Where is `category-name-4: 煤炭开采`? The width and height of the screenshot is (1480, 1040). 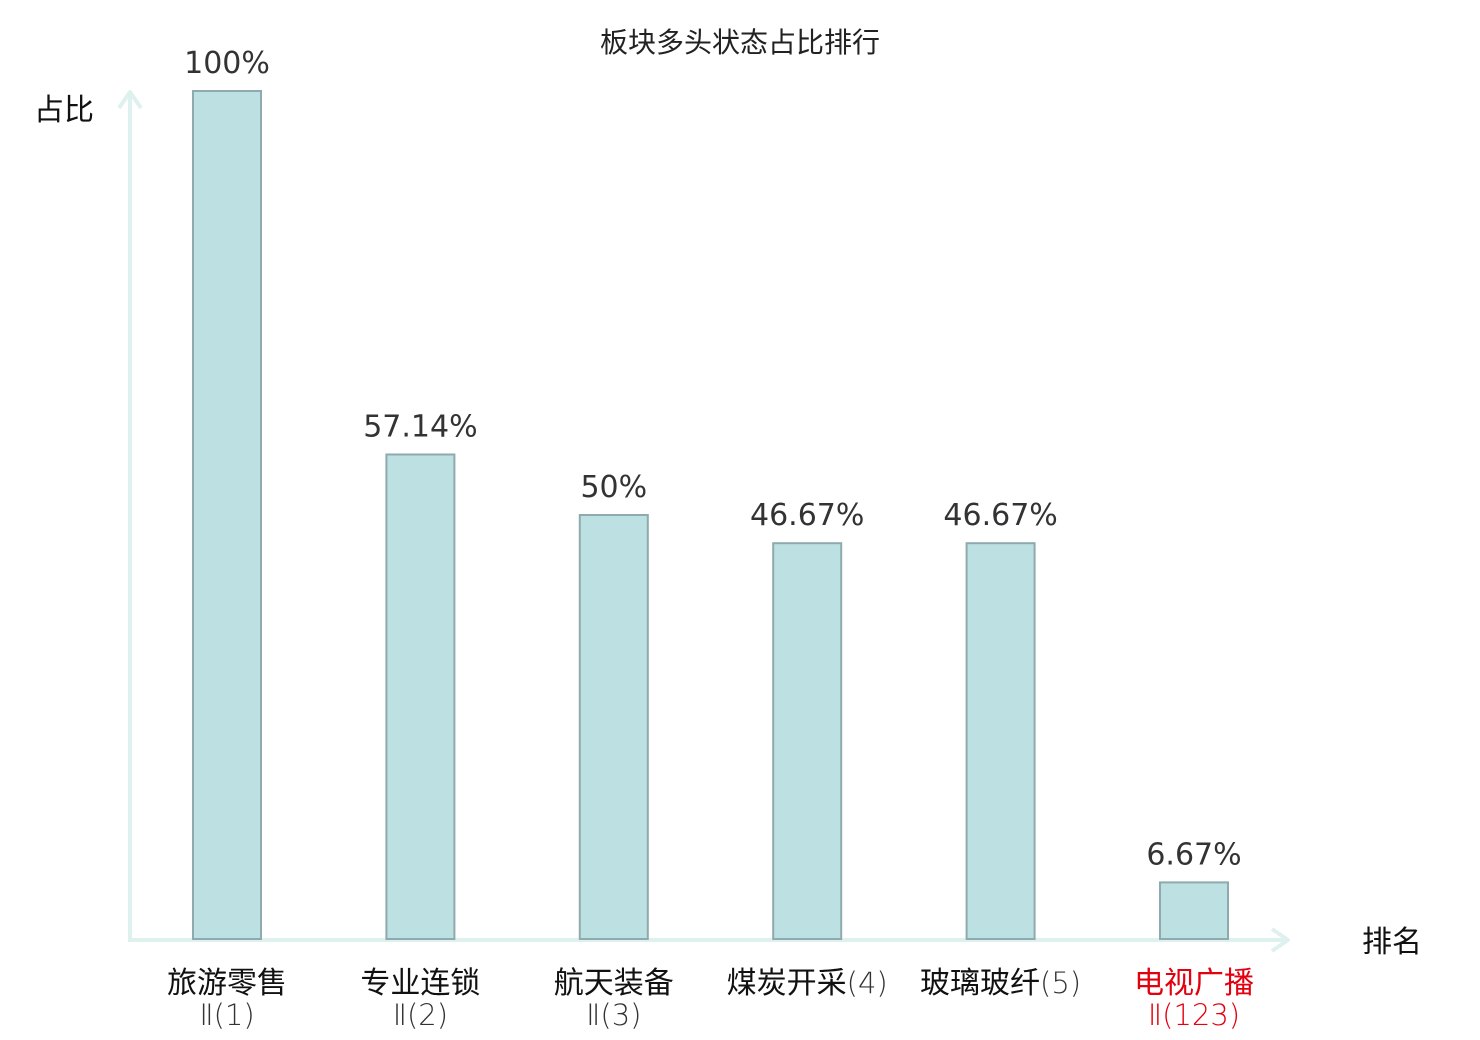 category-name-4: 煤炭开采 is located at coordinates (787, 983).